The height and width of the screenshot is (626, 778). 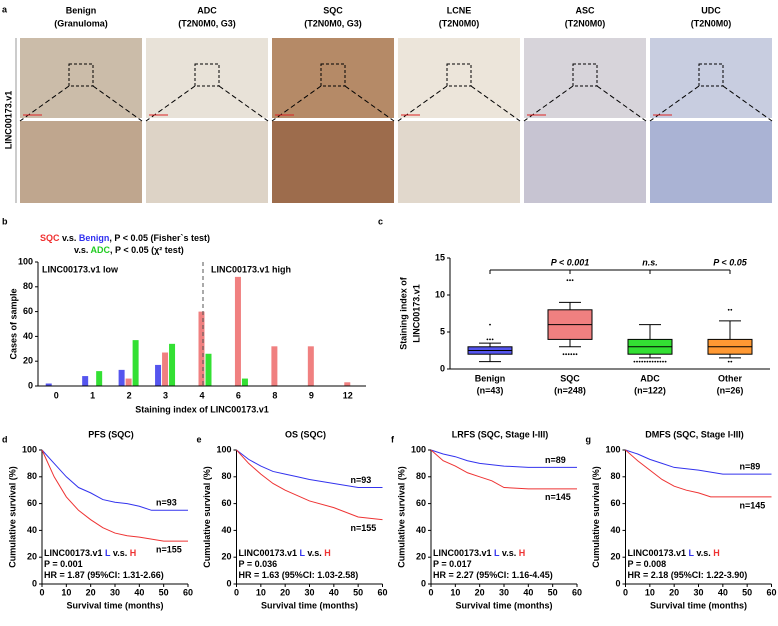 I want to click on annotation: P = 0.036, so click(x=258, y=564).